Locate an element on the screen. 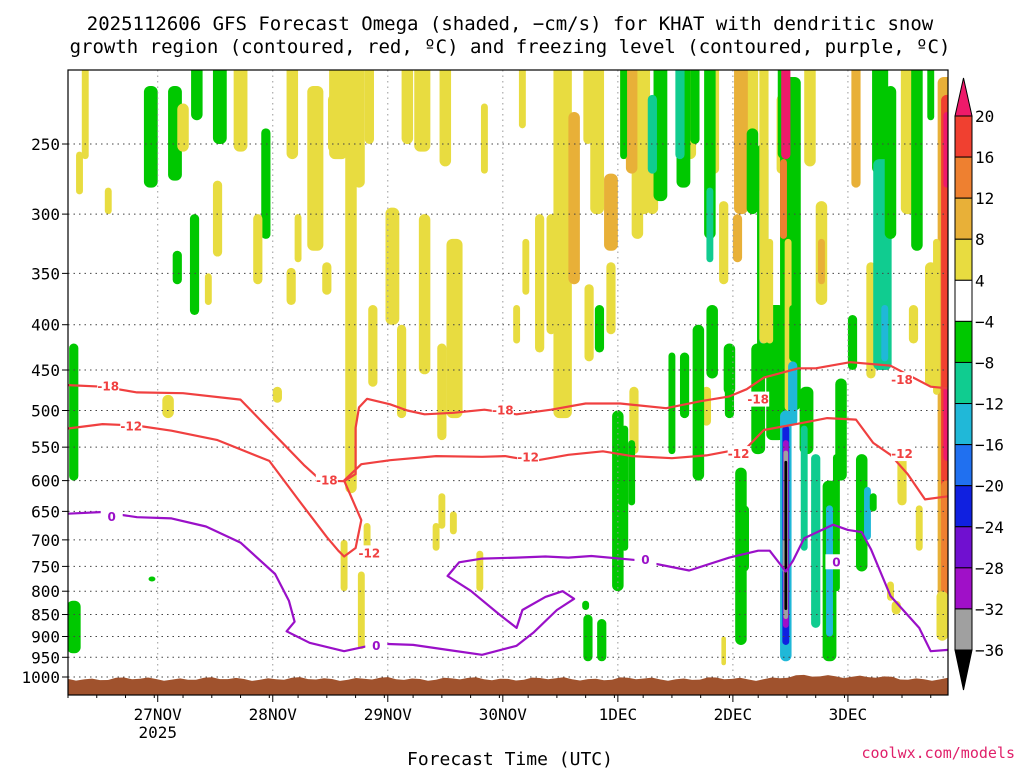 The image size is (1024, 768). colorbar-label: −36 is located at coordinates (989, 650).